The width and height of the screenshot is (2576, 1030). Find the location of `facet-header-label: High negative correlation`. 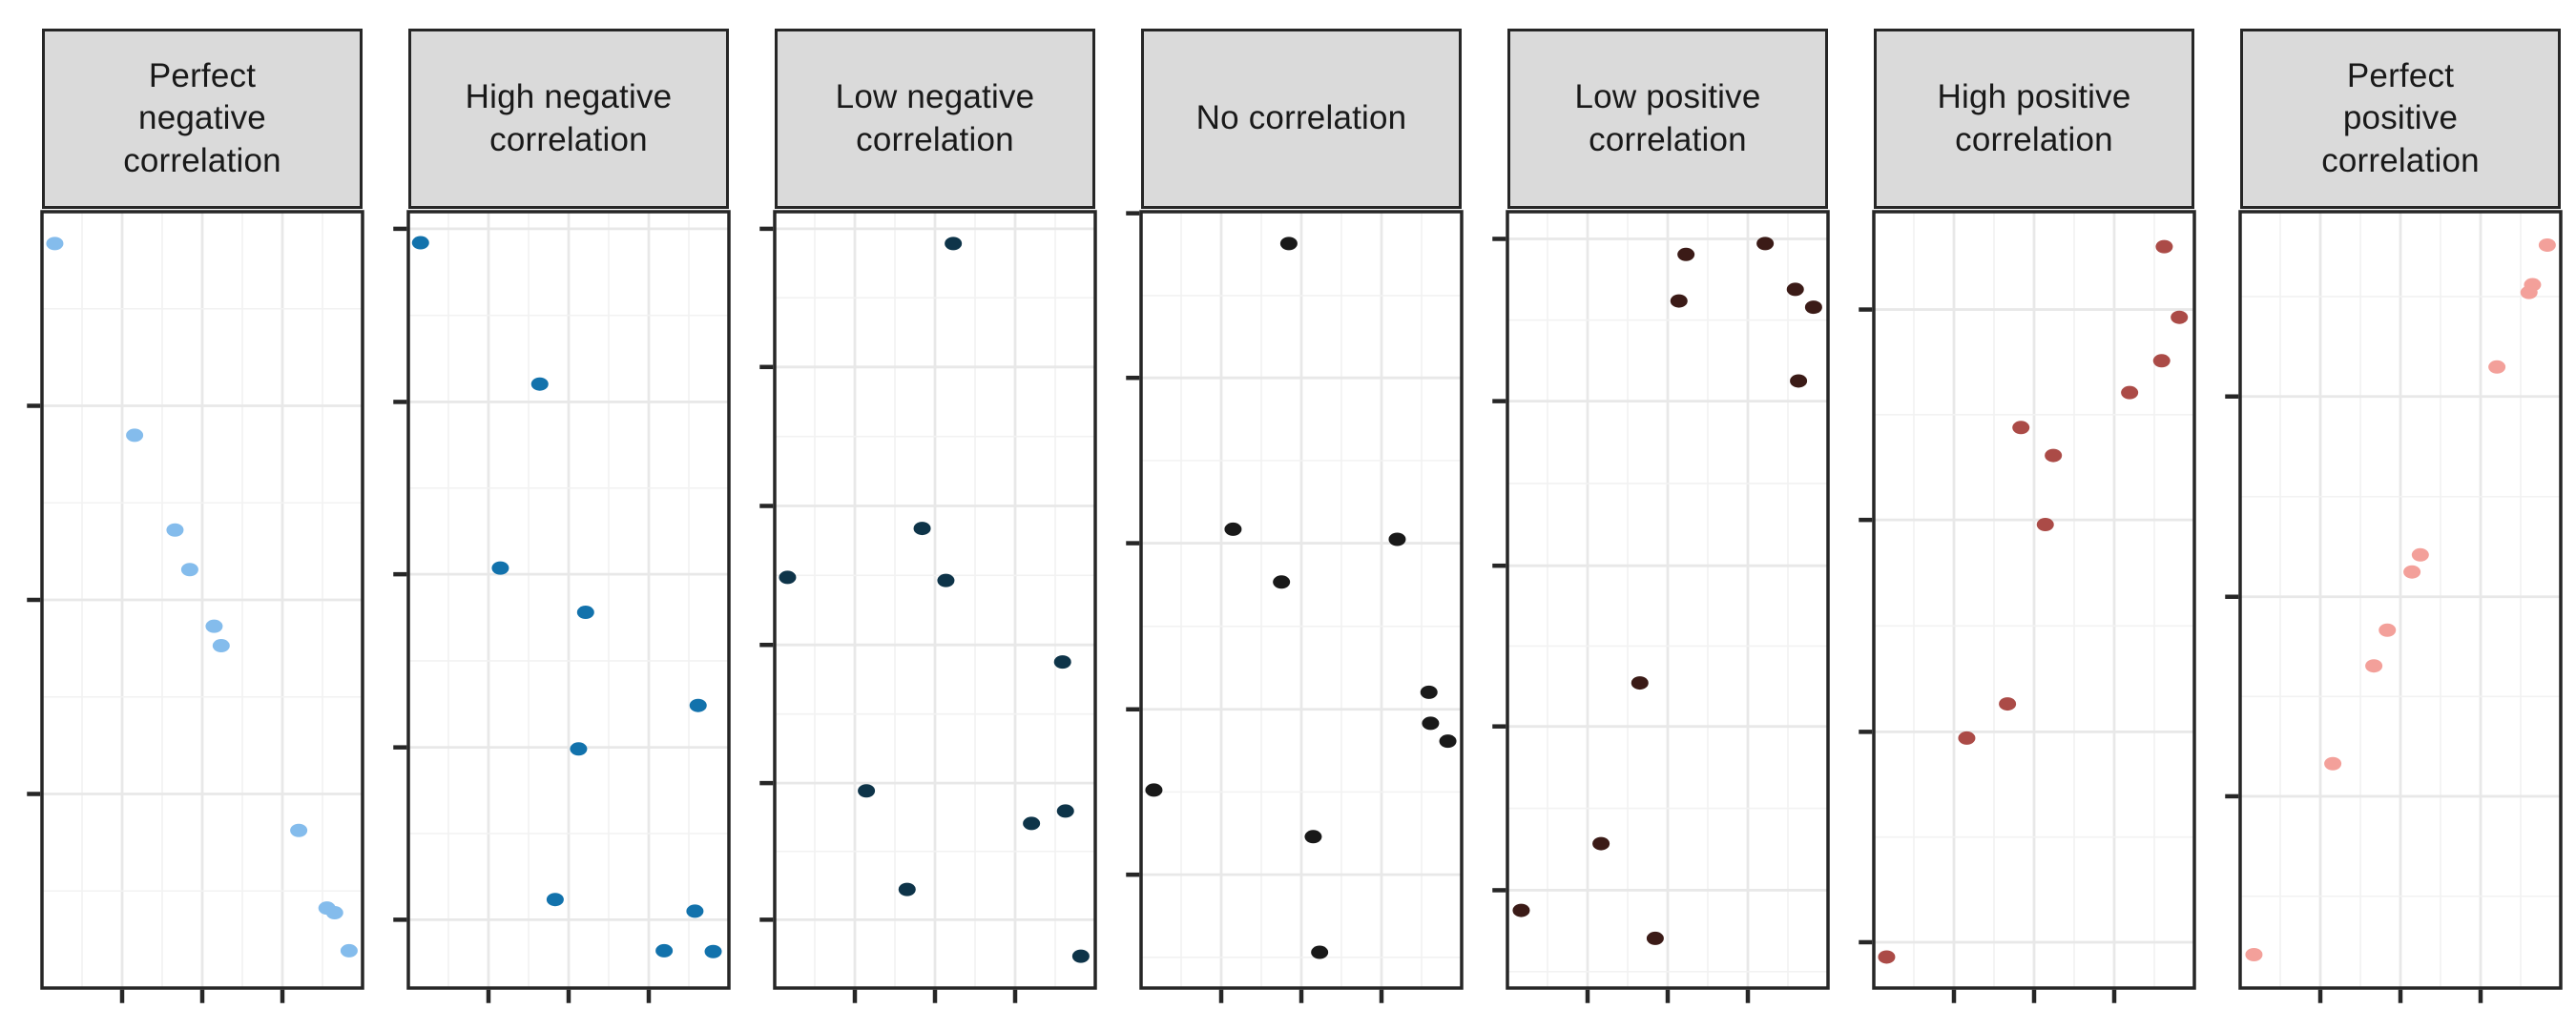

facet-header-label: High negative correlation is located at coordinates (569, 118).